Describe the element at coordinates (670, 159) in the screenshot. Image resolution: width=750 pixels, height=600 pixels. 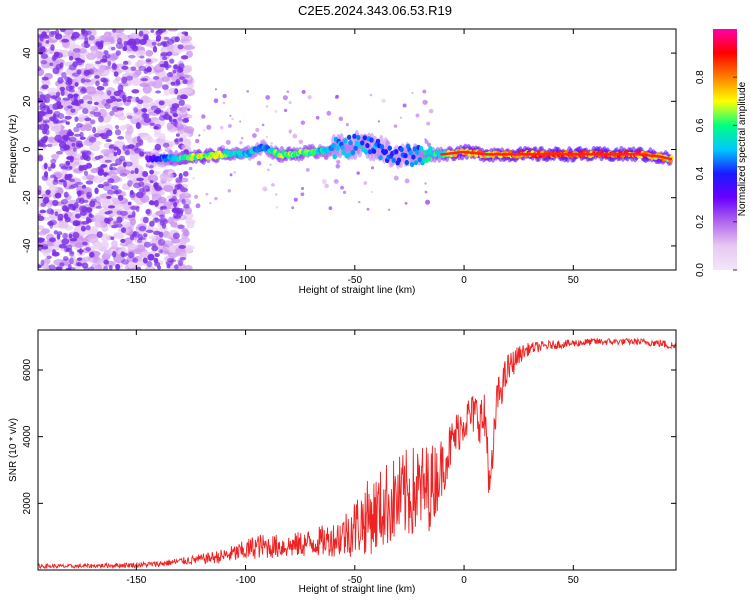
I see `ridge-core` at that location.